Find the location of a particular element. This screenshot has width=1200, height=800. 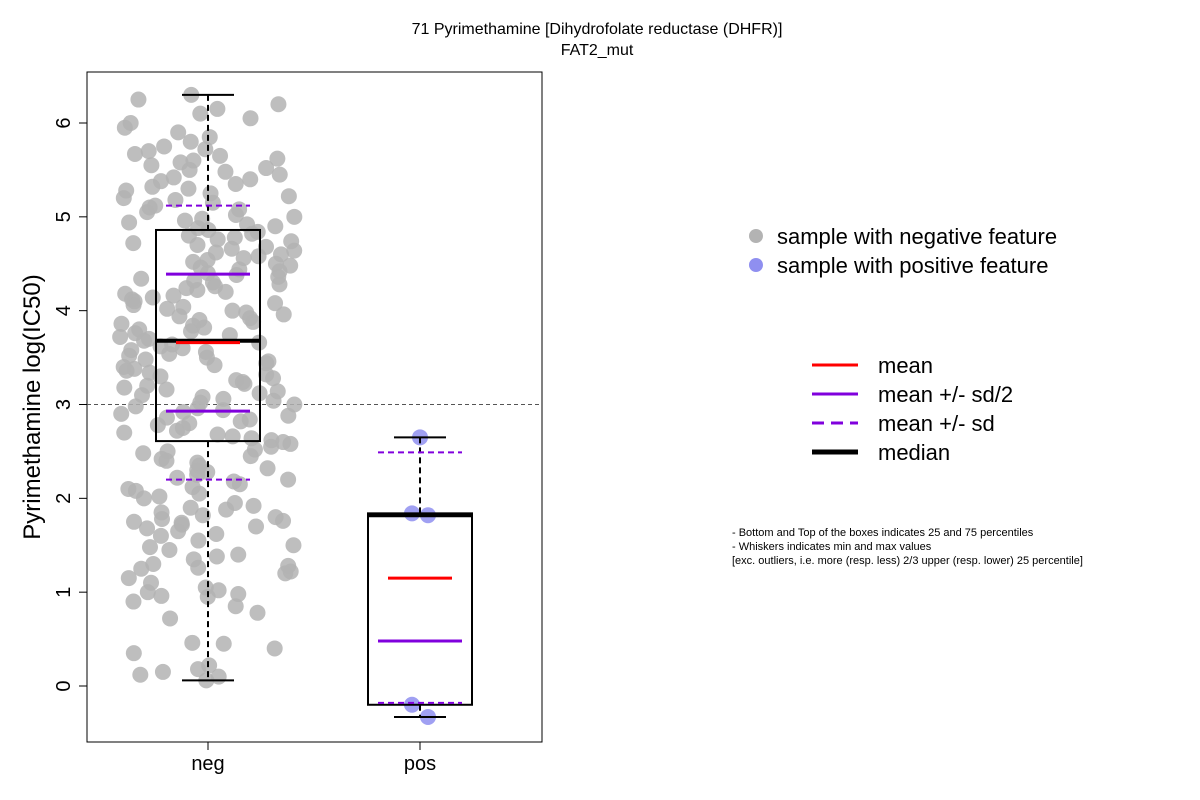

y-tick-label: 5 is located at coordinates (64, 216).